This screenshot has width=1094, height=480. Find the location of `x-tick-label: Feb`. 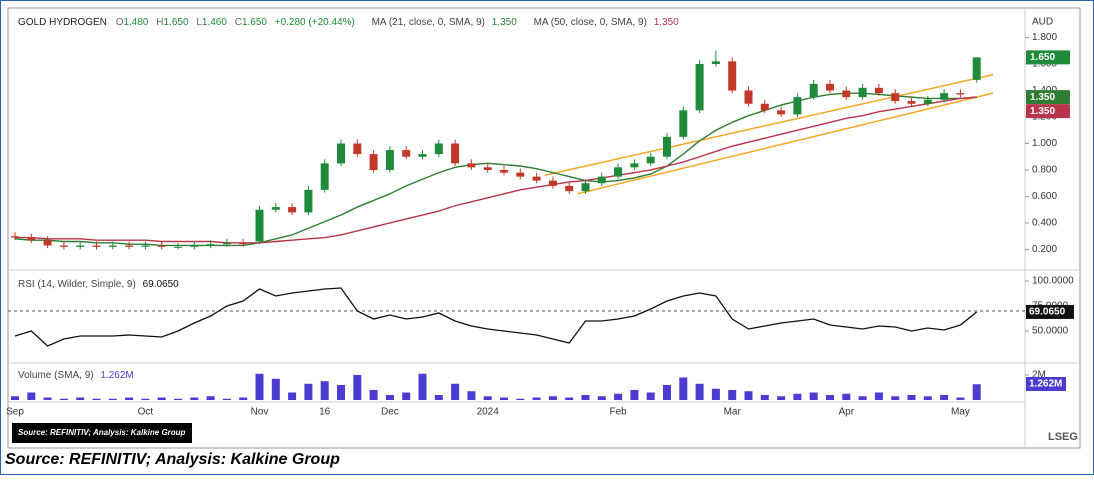

x-tick-label: Feb is located at coordinates (618, 412).